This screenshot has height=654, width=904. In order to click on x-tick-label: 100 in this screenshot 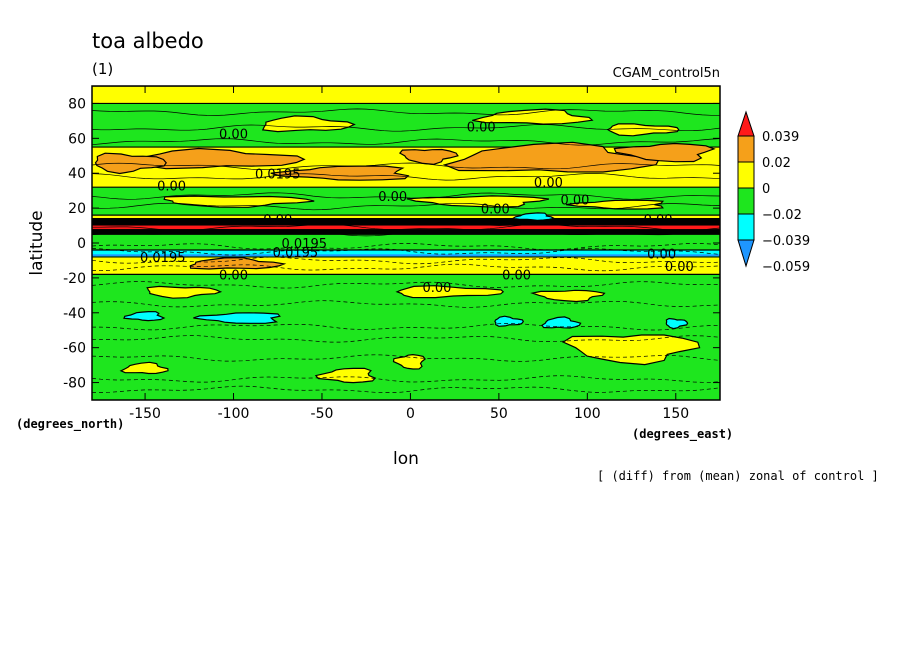, I will do `click(587, 414)`.